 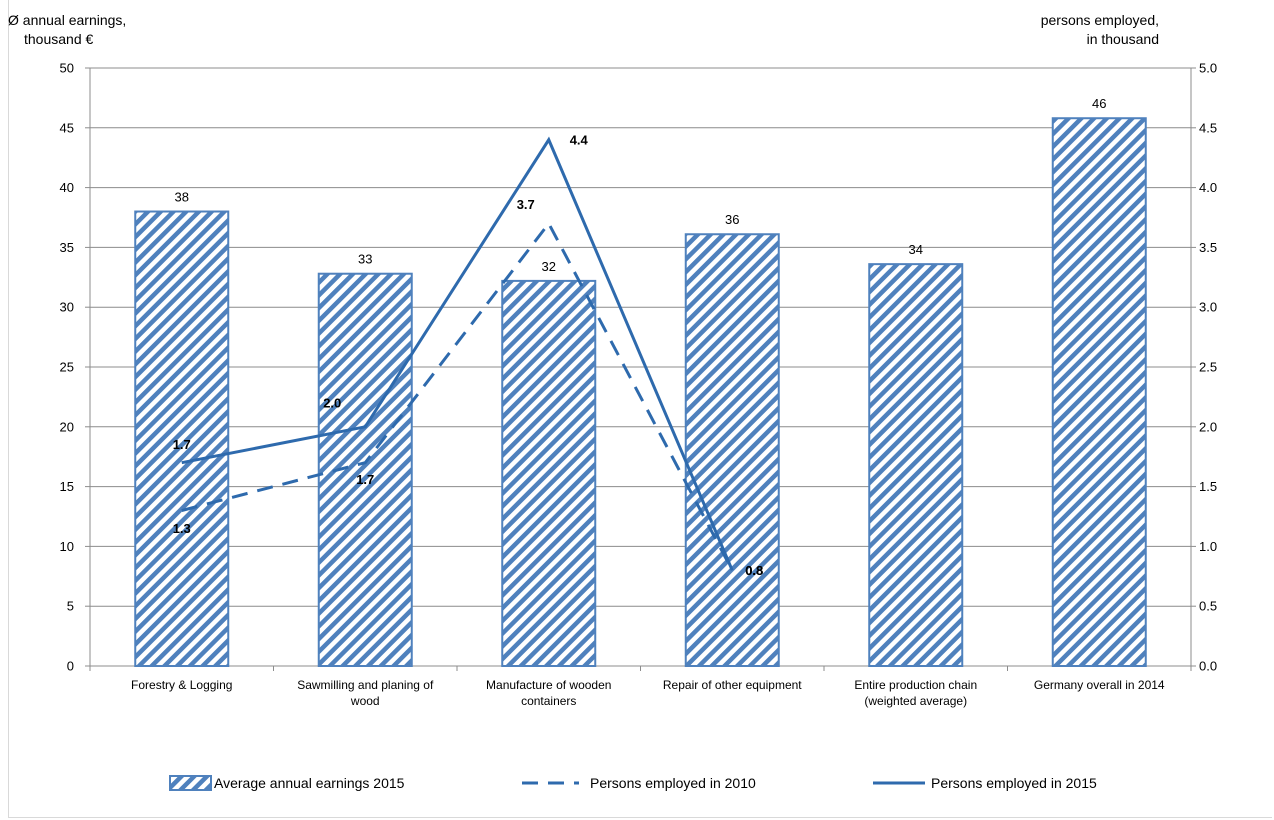 I want to click on legend-swatch-bar, so click(x=190, y=783).